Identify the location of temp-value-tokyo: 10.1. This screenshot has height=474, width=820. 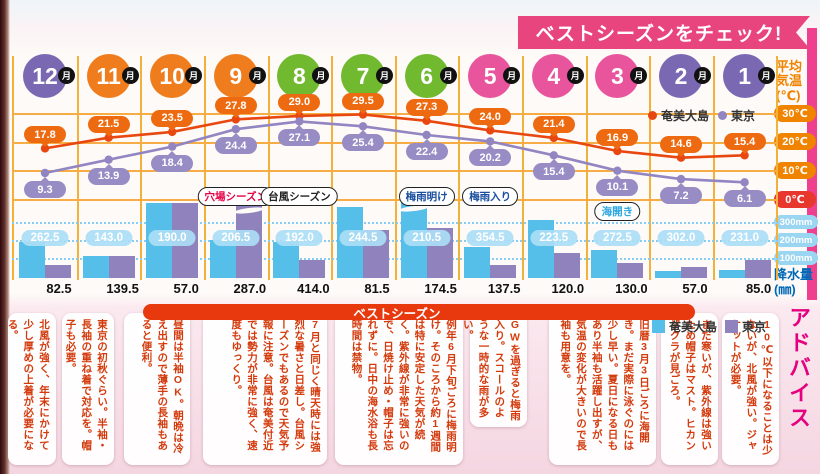
(617, 185).